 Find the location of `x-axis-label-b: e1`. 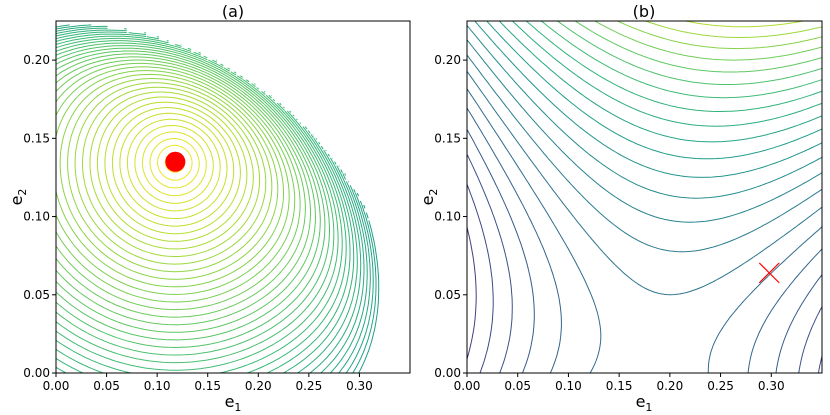

x-axis-label-b: e1 is located at coordinates (644, 403).